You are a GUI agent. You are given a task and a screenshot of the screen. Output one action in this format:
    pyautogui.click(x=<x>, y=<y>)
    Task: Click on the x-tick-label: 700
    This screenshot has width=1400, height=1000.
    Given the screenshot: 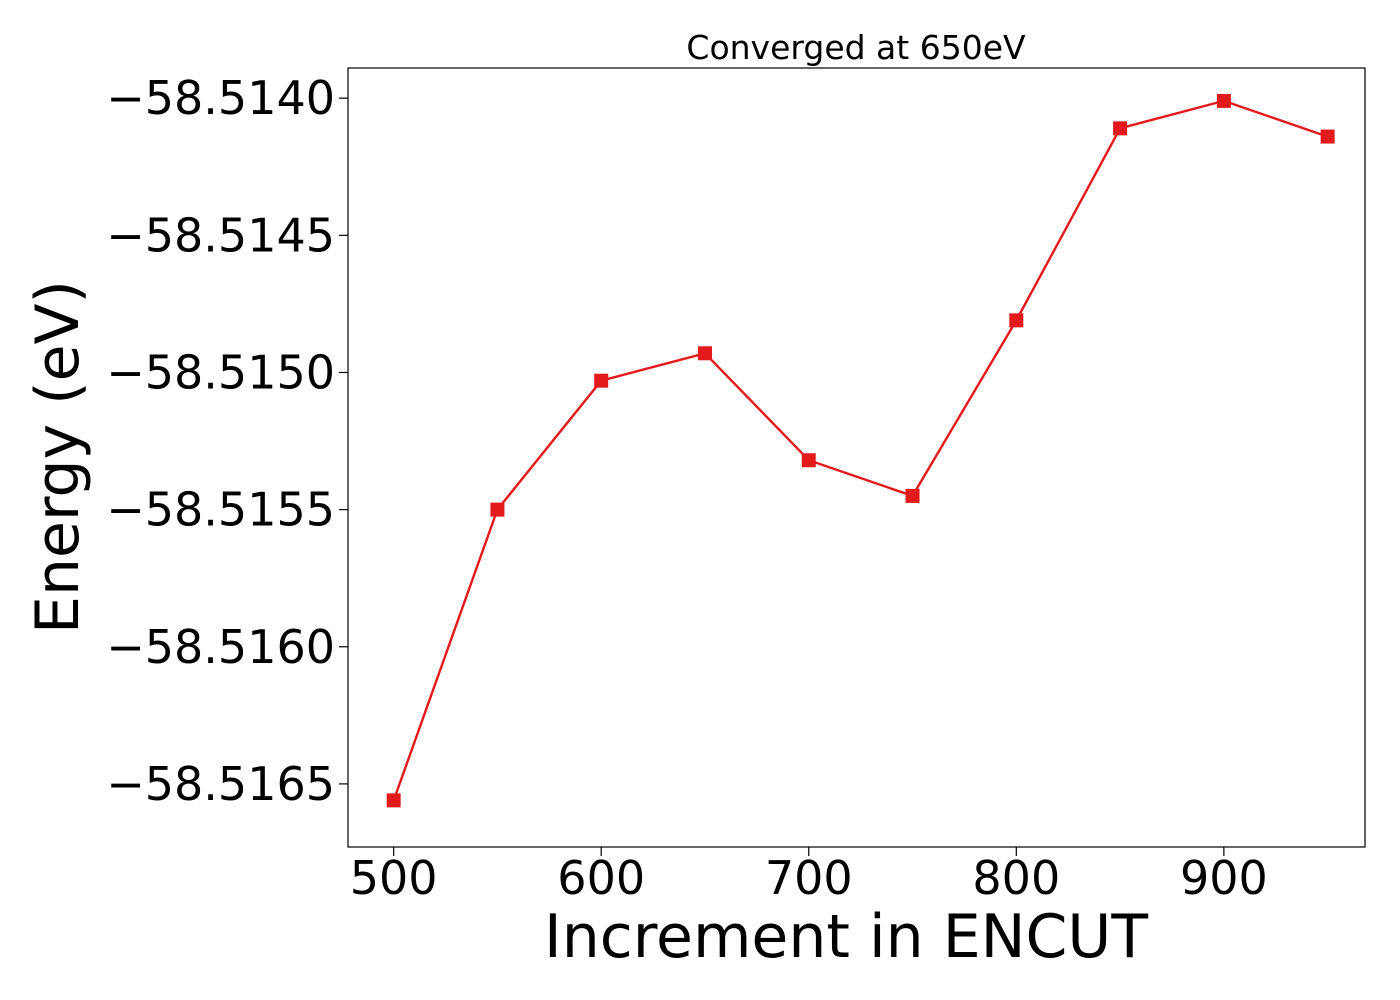 What is the action you would take?
    pyautogui.click(x=809, y=878)
    